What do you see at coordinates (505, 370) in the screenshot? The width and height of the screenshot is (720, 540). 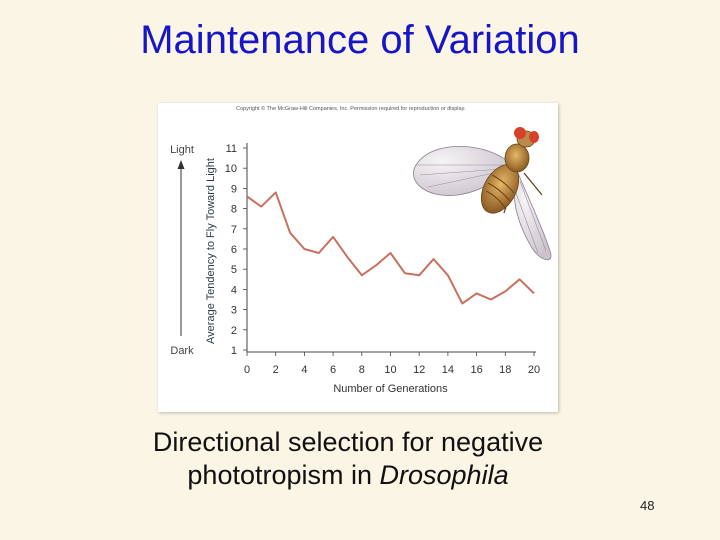 I see `x-tick-label: 18` at bounding box center [505, 370].